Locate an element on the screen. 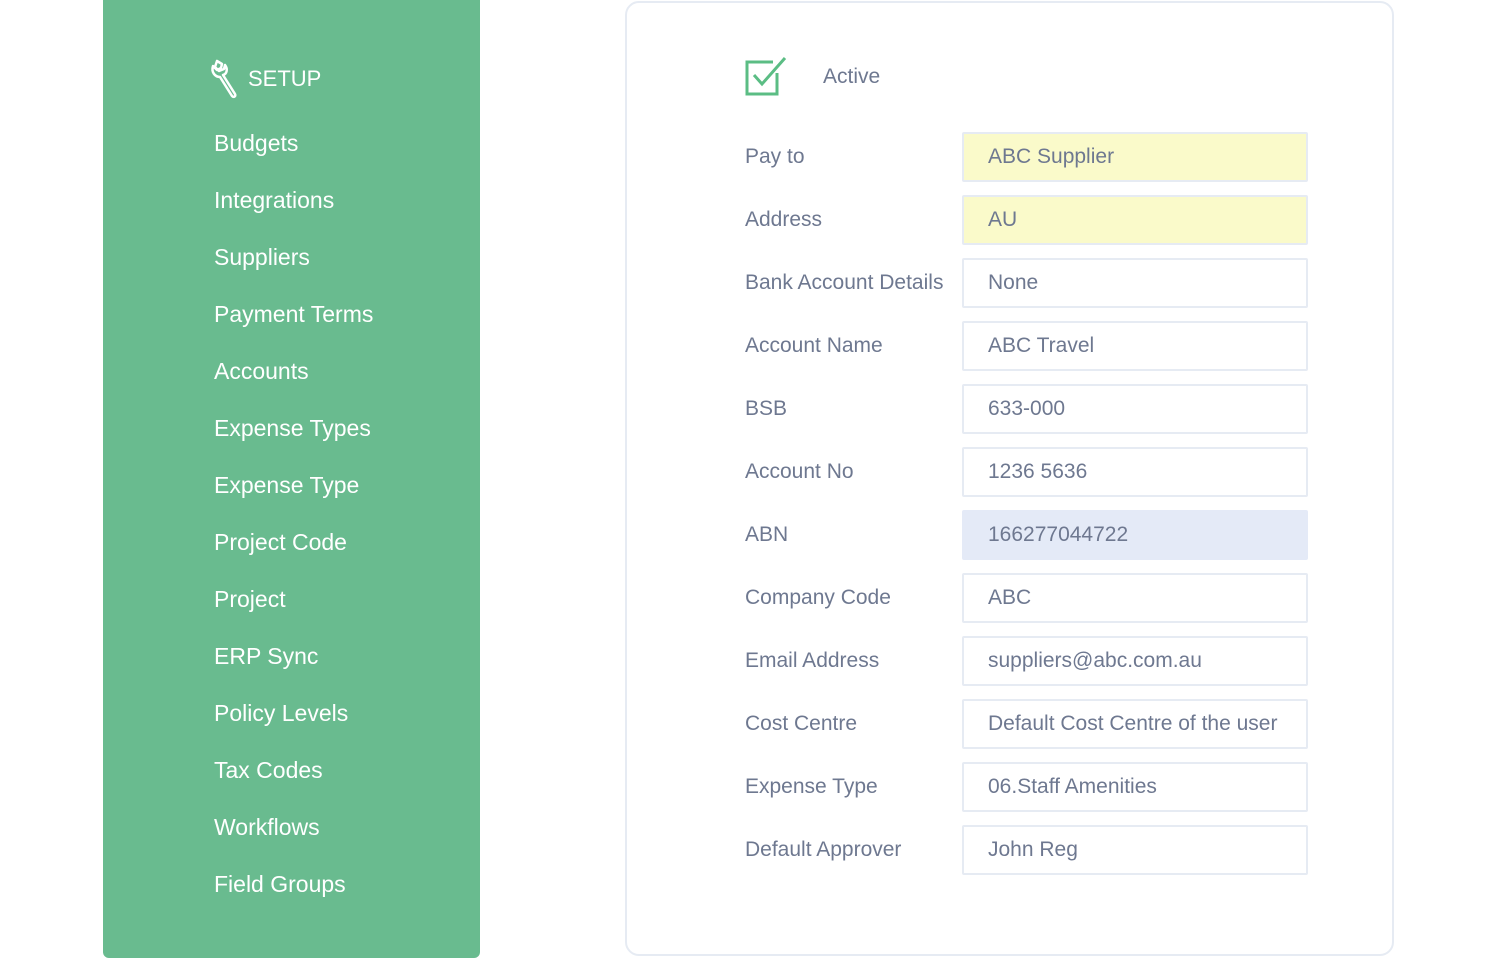  active-toggle: Active is located at coordinates (812, 77).